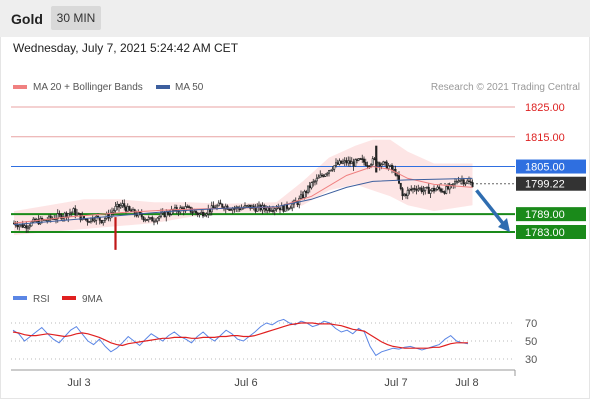 Image resolution: width=590 pixels, height=400 pixels. I want to click on instrument-title: Gold, so click(27, 19).